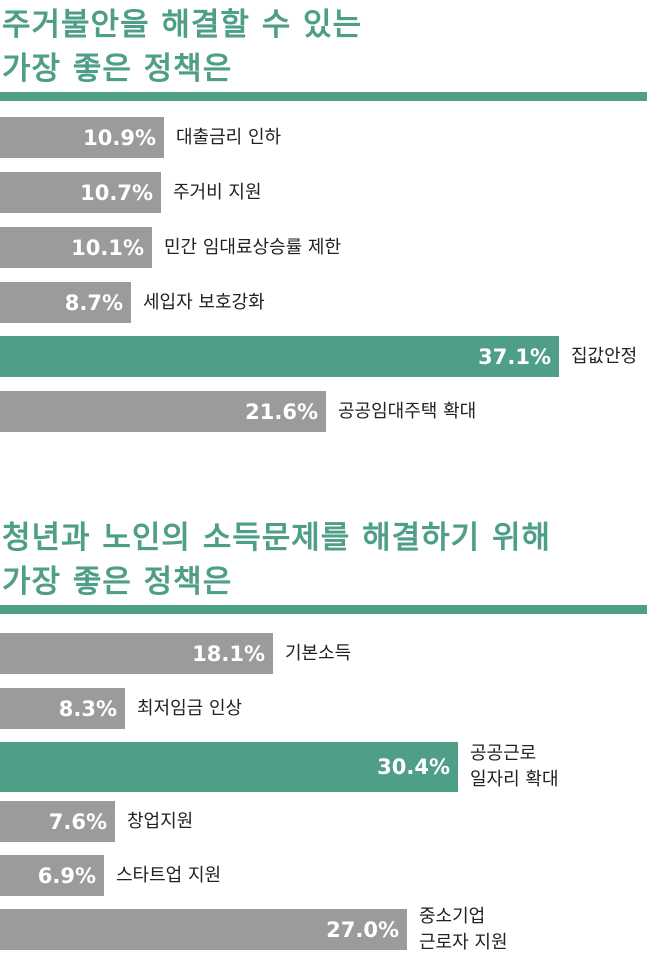  What do you see at coordinates (279, 356) in the screenshot?
I see `bar-5: 37.1%` at bounding box center [279, 356].